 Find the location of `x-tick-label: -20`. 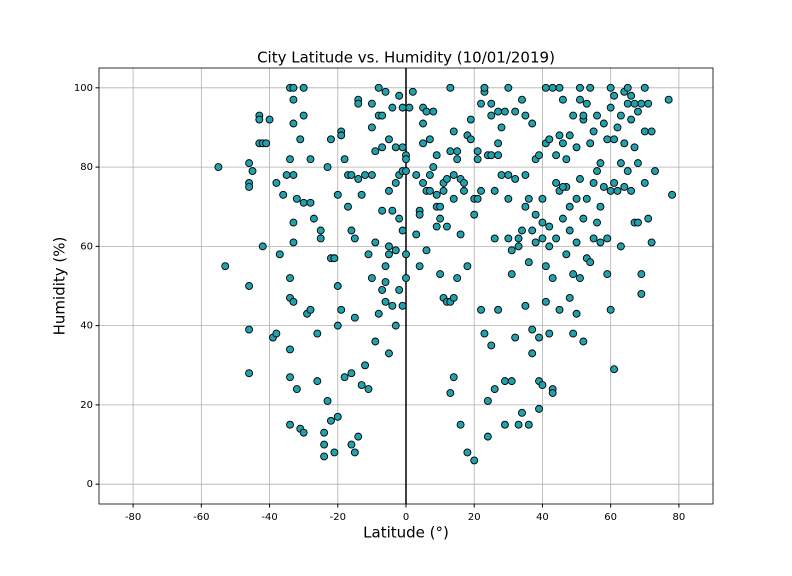

x-tick-label: -20 is located at coordinates (338, 517).